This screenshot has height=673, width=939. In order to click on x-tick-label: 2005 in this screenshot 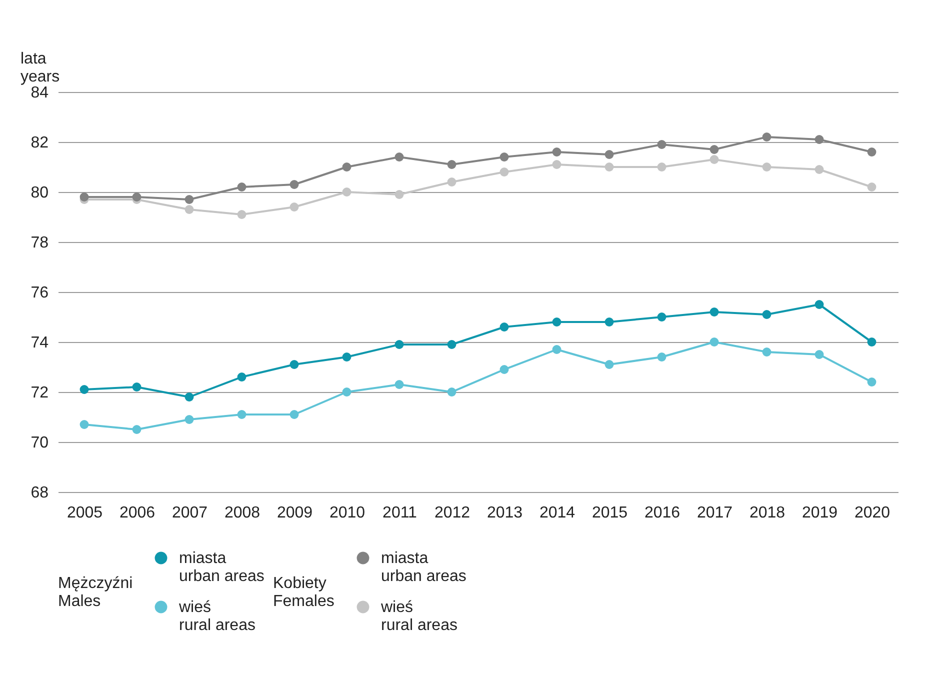, I will do `click(84, 513)`.